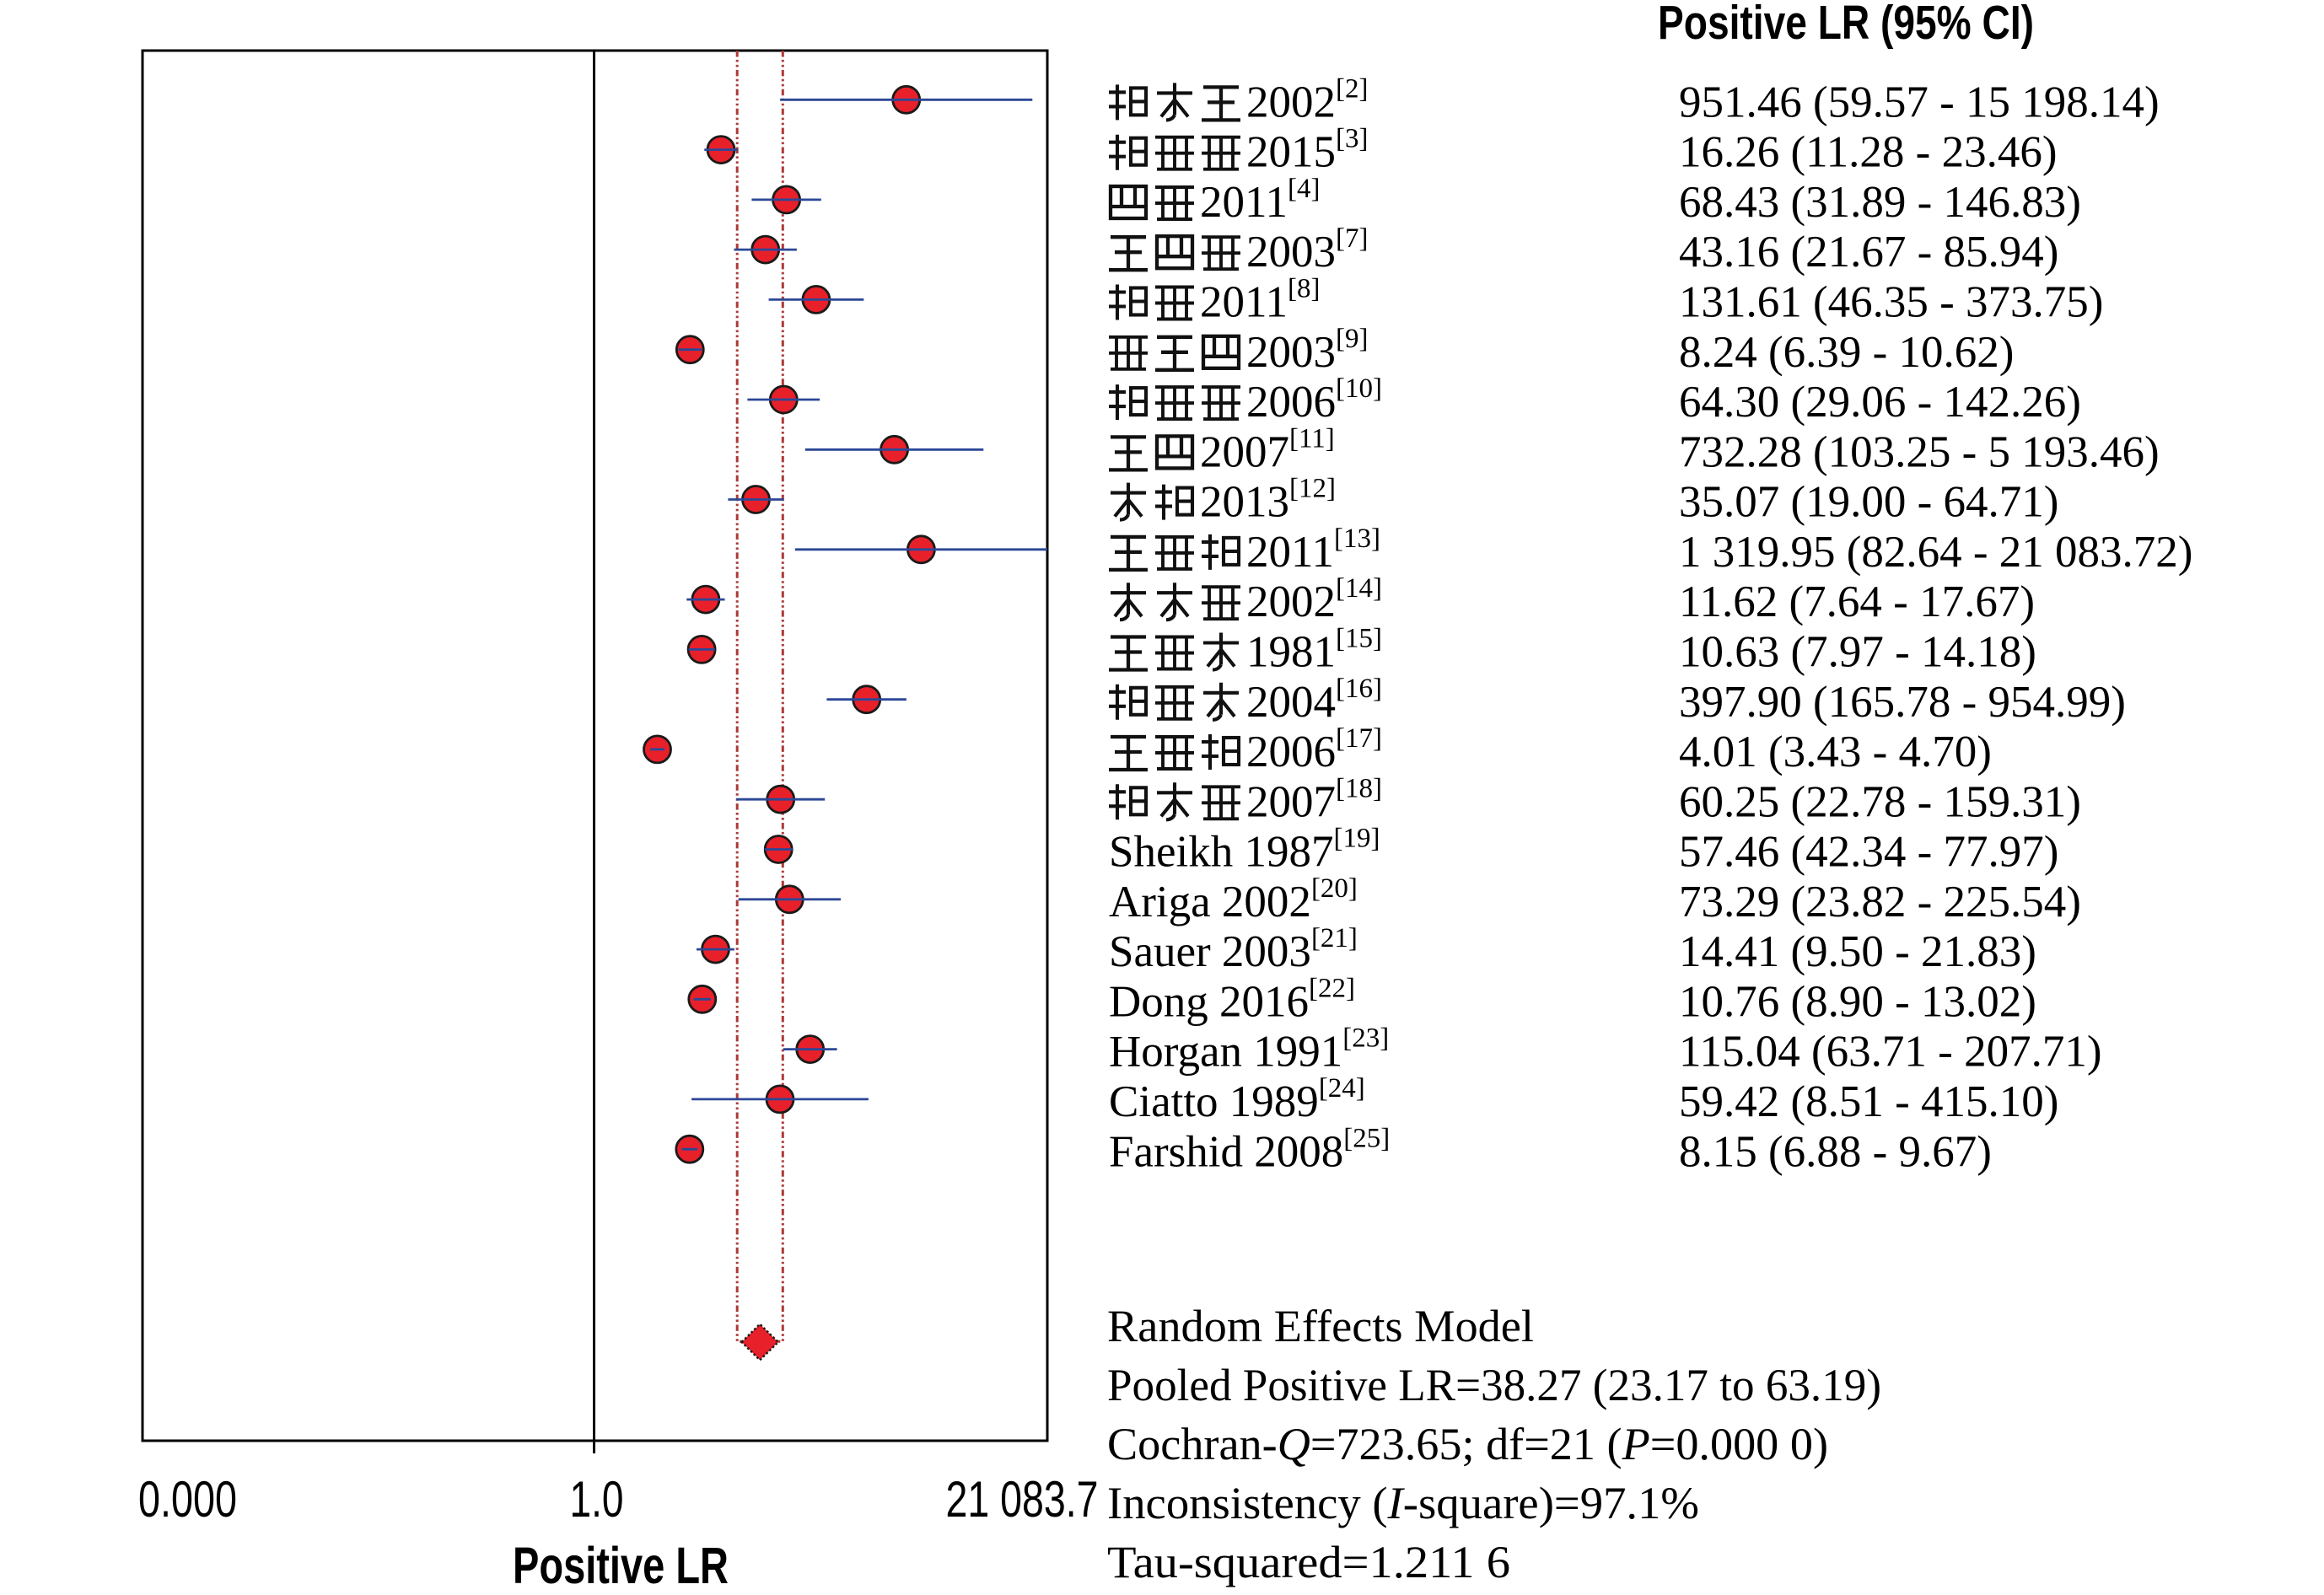 The height and width of the screenshot is (1595, 2324). Describe the element at coordinates (1868, 503) in the screenshot. I see `svg-text: 35.07 (19.00 - 64.71)` at that location.